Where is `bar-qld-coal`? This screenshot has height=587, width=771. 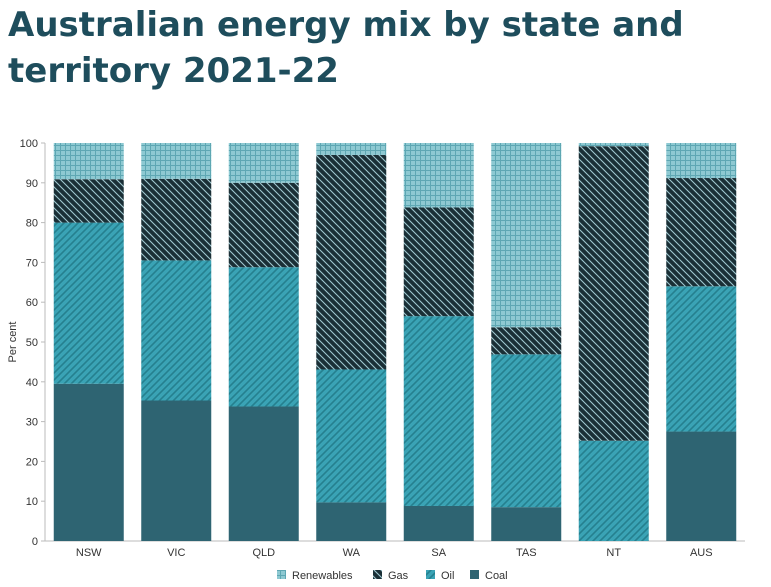
bar-qld-coal is located at coordinates (263, 473).